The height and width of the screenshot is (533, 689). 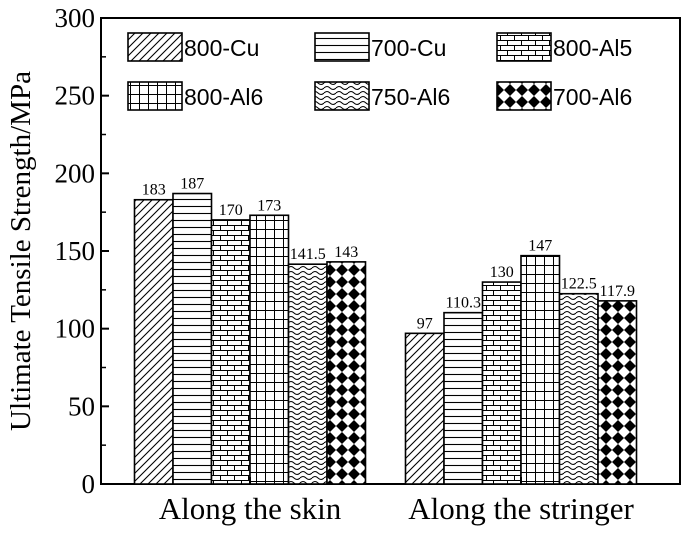 What do you see at coordinates (154, 190) in the screenshot?
I see `data-label: 183` at bounding box center [154, 190].